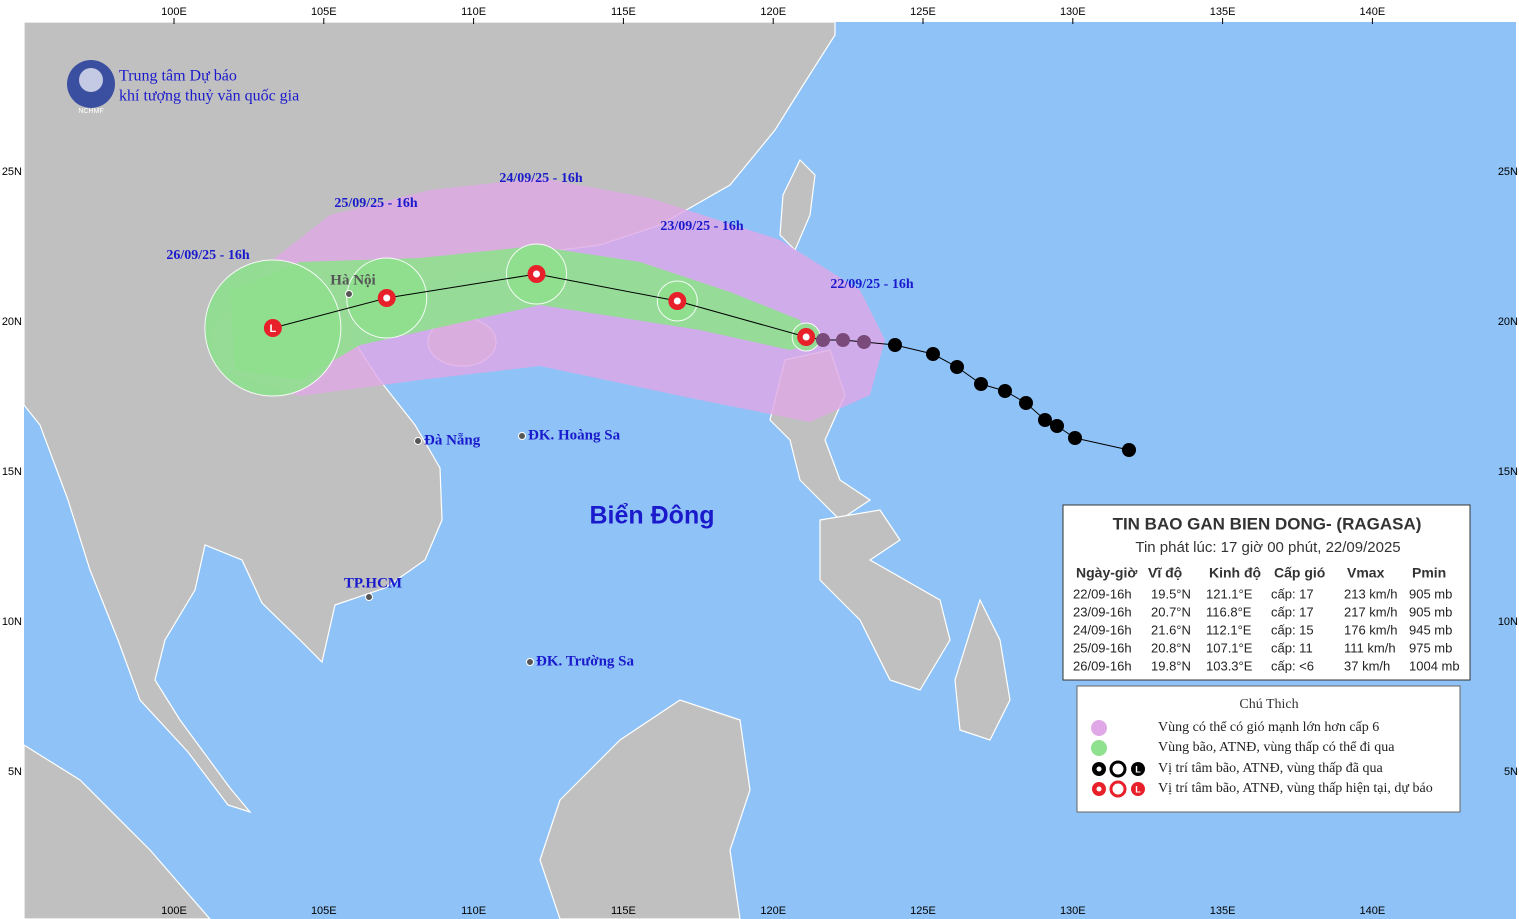  Describe the element at coordinates (1102, 611) in the screenshot. I see `table-cell: 23/09-16h` at that location.